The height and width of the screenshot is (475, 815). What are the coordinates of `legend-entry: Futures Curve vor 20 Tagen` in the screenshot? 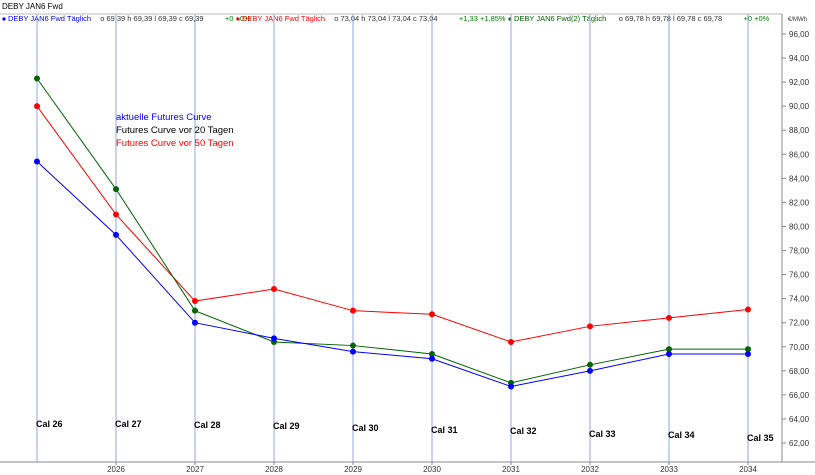 It's located at (175, 130).